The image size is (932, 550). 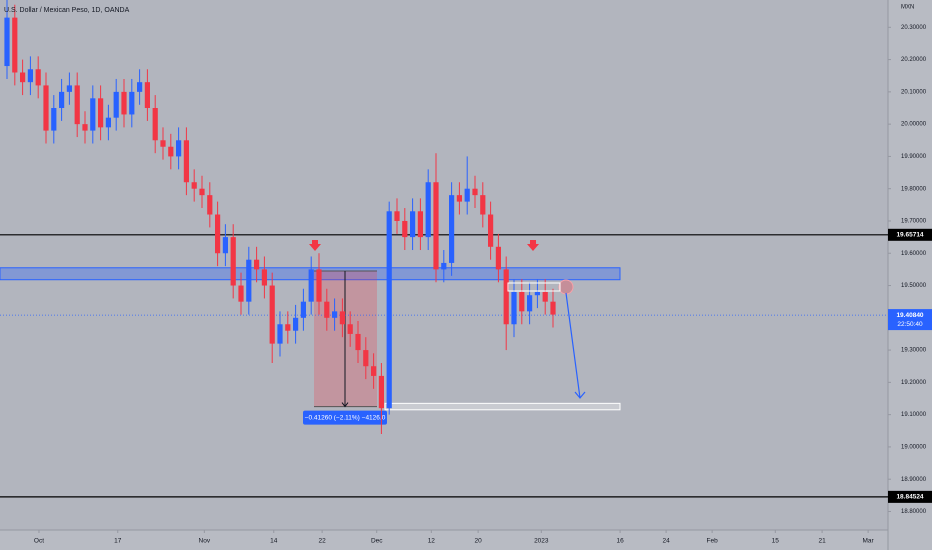 I want to click on down-arrow, so click(x=315, y=245).